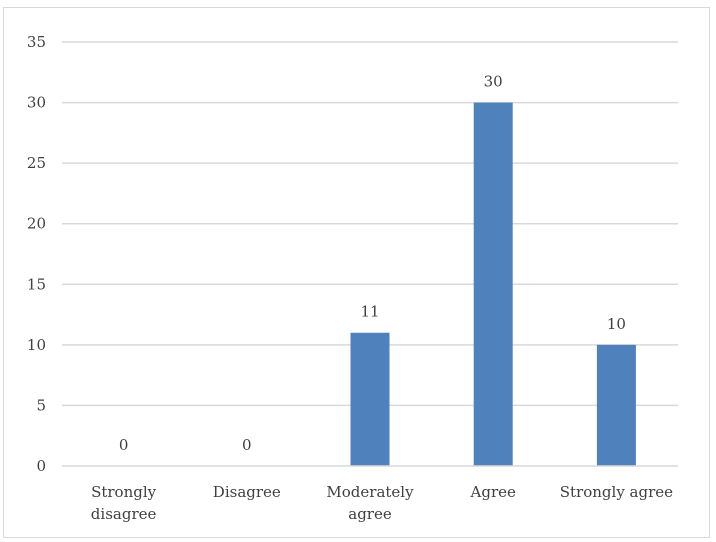 Image resolution: width=716 pixels, height=542 pixels. What do you see at coordinates (36, 42) in the screenshot?
I see `y-tick-label: 35` at bounding box center [36, 42].